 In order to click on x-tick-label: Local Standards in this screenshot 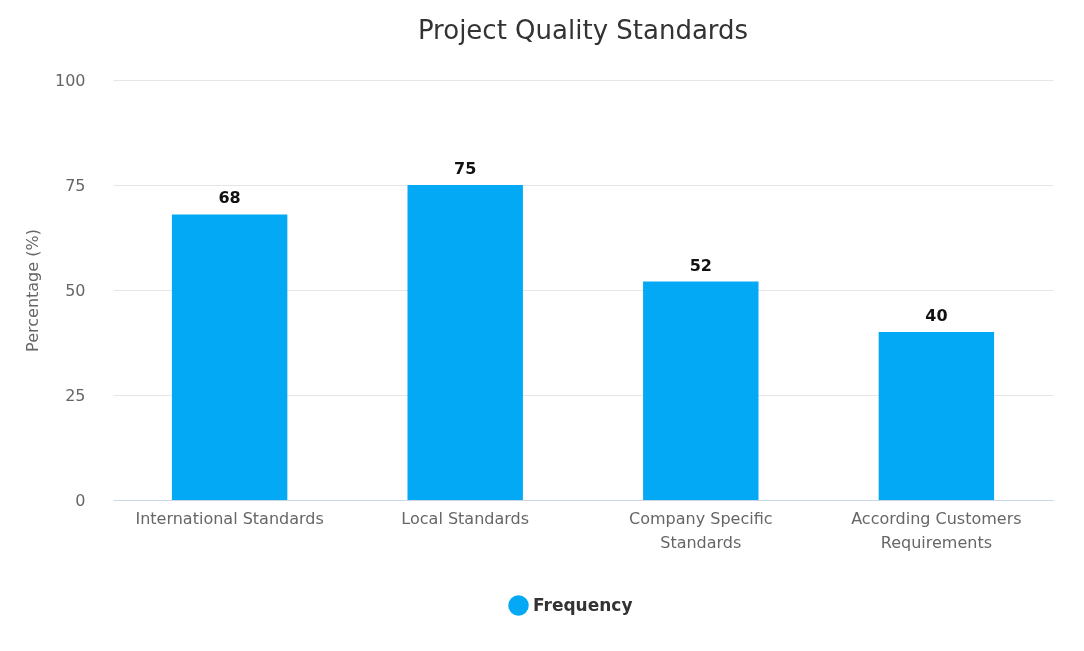, I will do `click(465, 518)`.